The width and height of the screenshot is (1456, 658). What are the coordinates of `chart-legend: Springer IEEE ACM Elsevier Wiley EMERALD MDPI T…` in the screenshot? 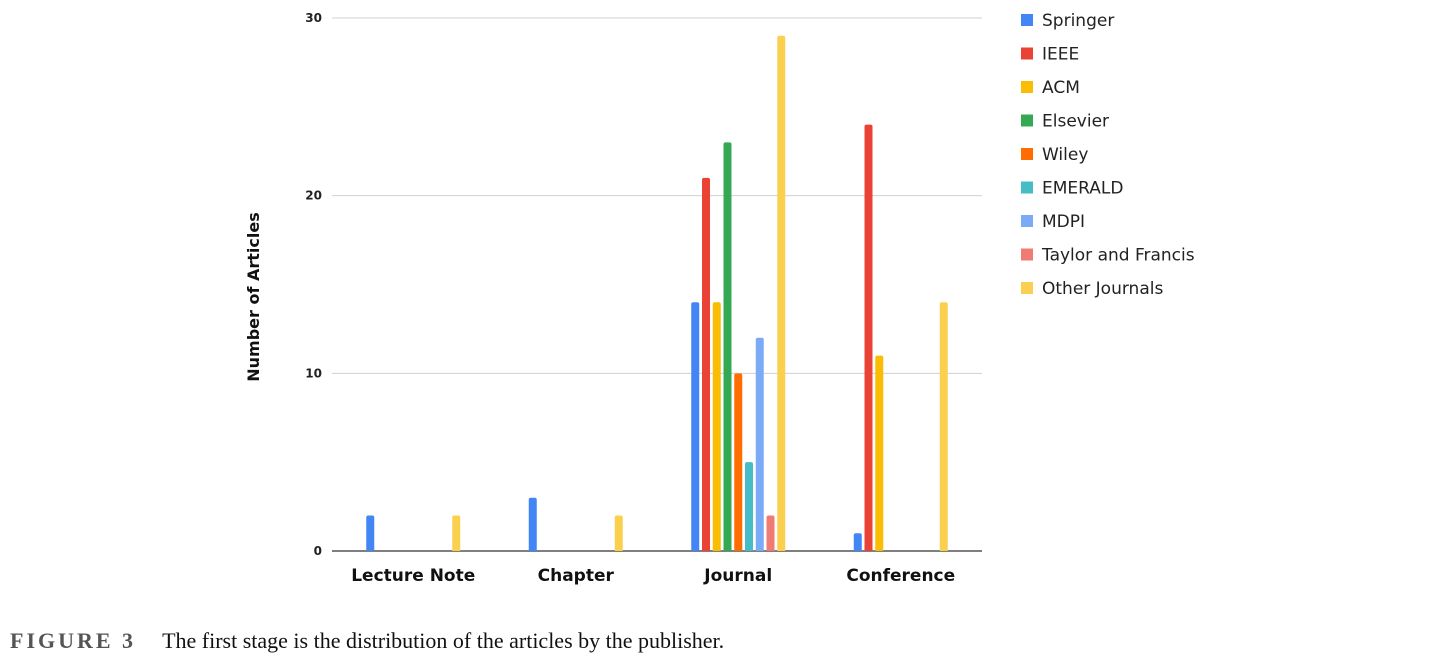 It's located at (1108, 155).